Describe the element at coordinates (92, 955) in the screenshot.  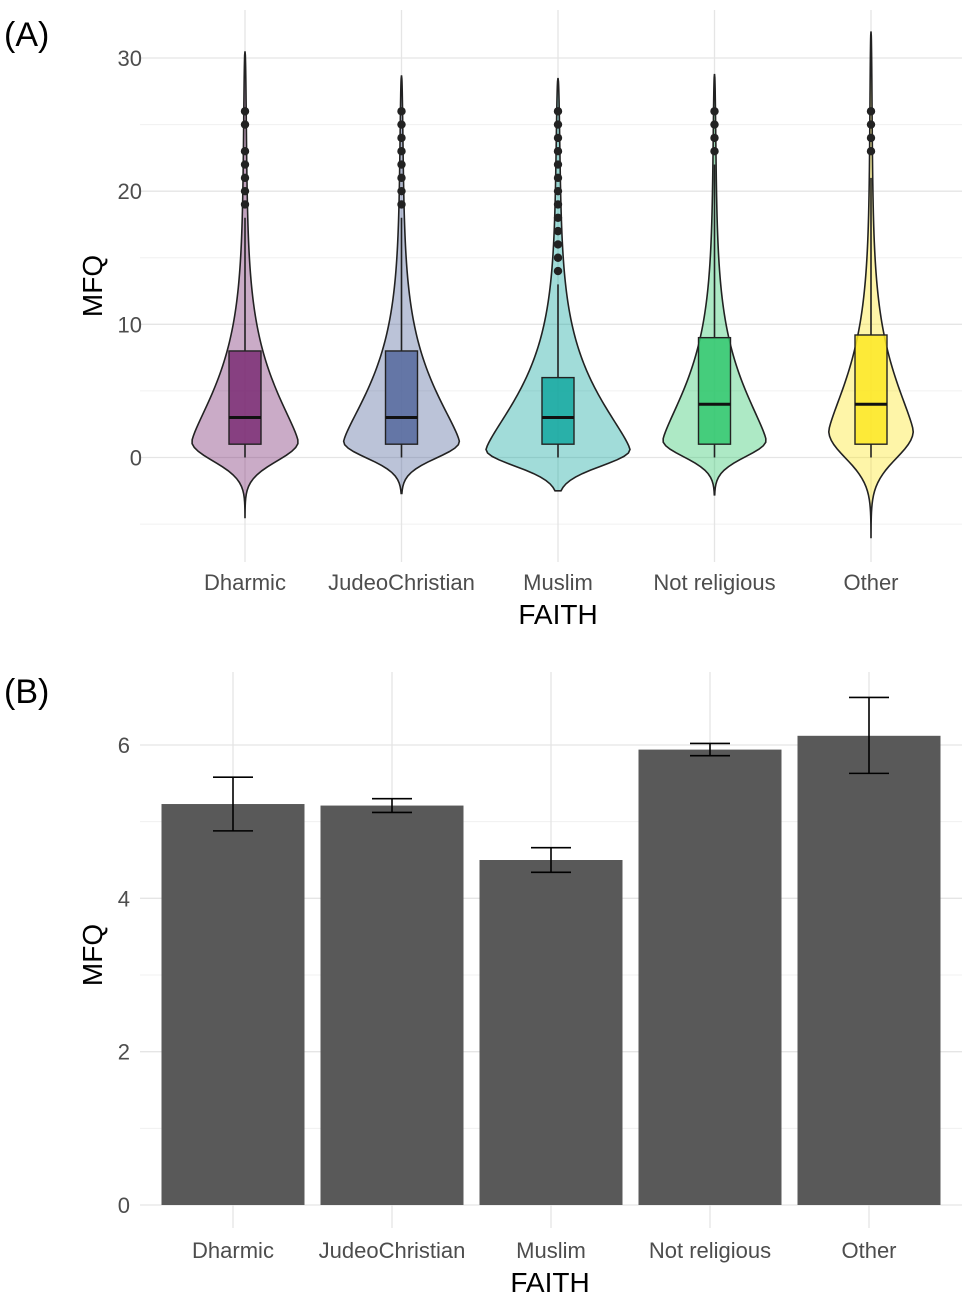
I see `panel-b-y-axis-title: MFQ` at that location.